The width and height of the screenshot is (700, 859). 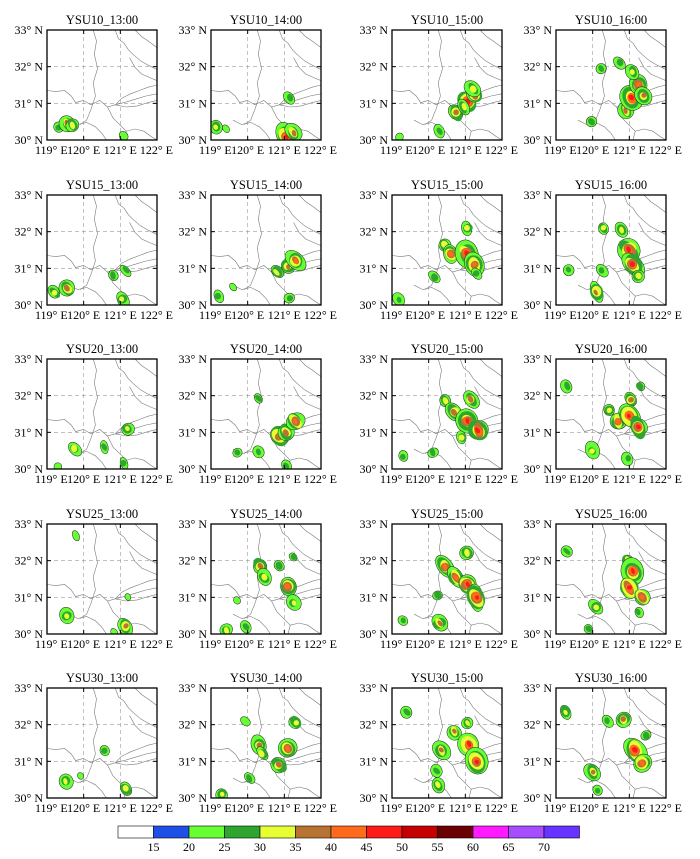 I want to click on colorbar-label: 25, so click(x=225, y=847).